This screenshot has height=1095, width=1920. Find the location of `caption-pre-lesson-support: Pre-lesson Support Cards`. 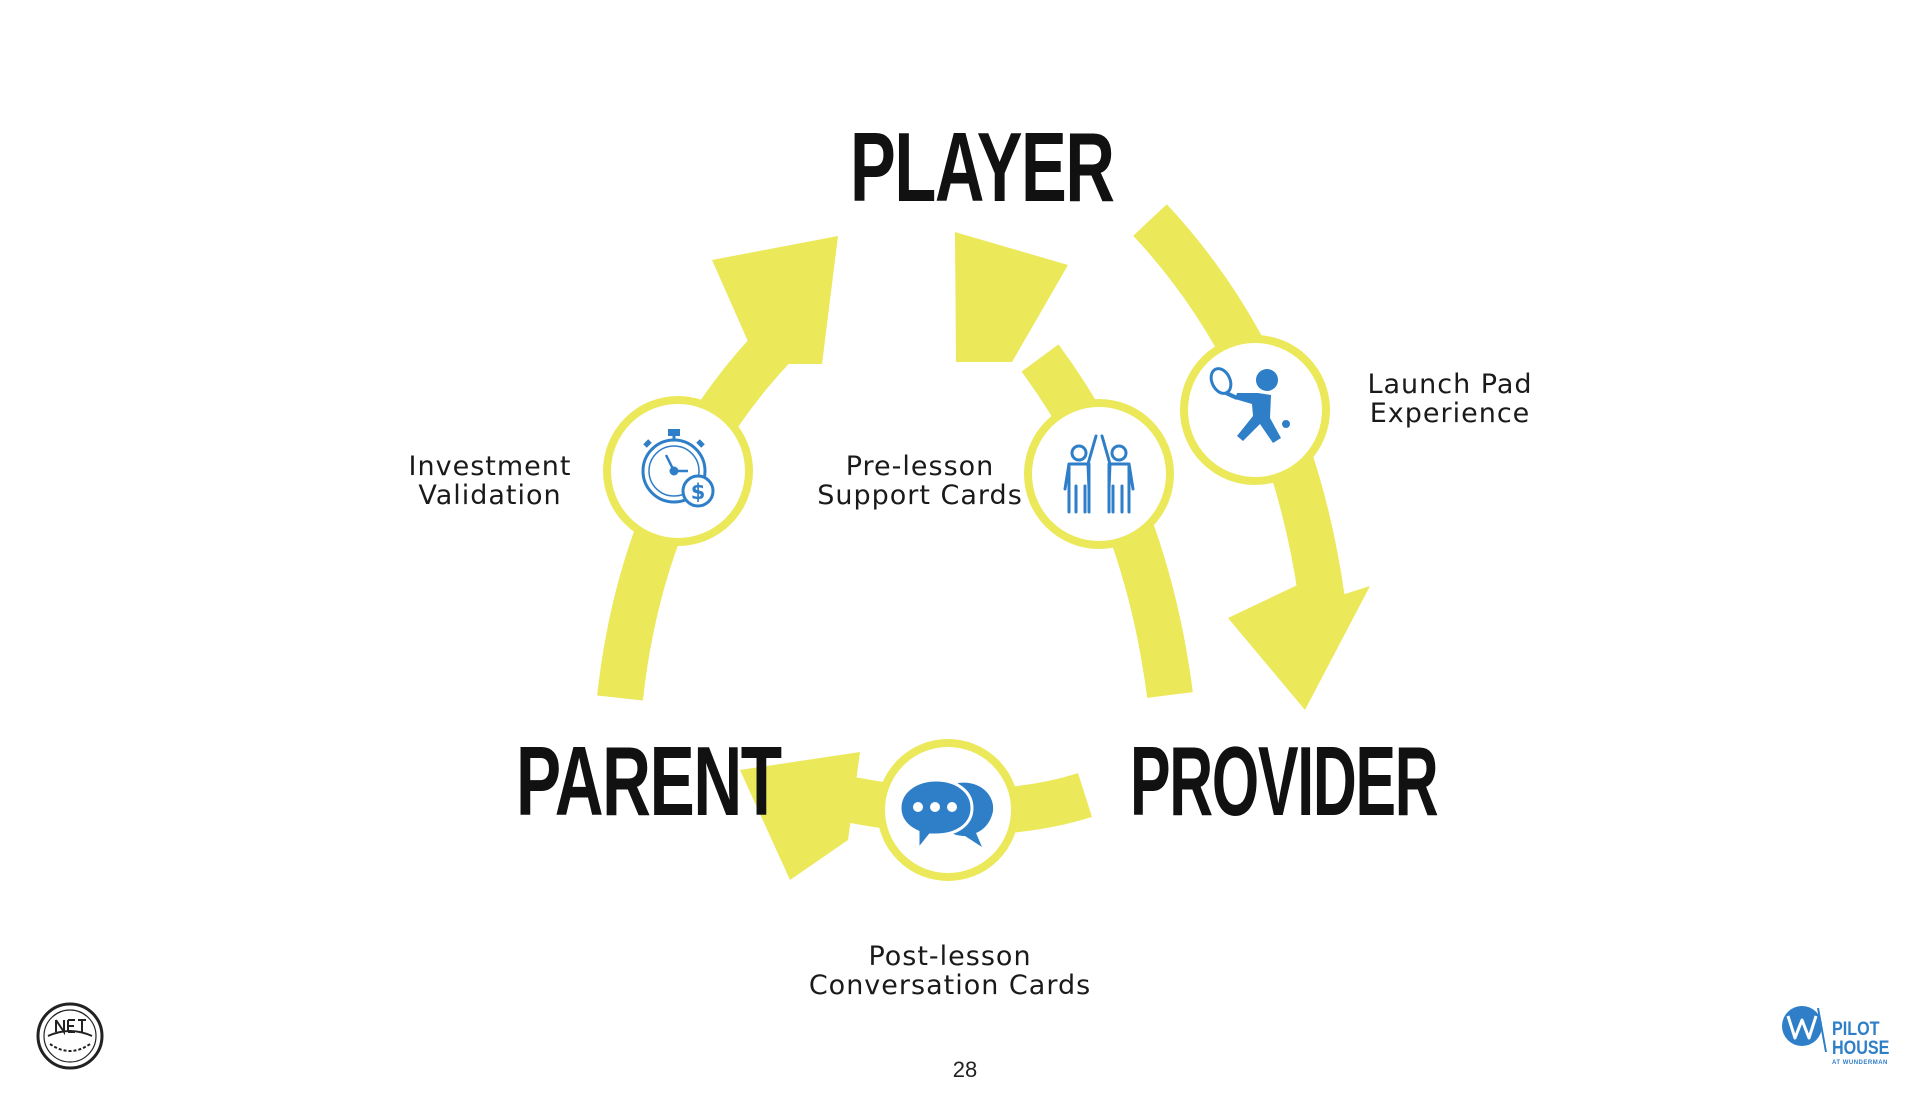

caption-pre-lesson-support: Pre-lesson Support Cards is located at coordinates (920, 481).